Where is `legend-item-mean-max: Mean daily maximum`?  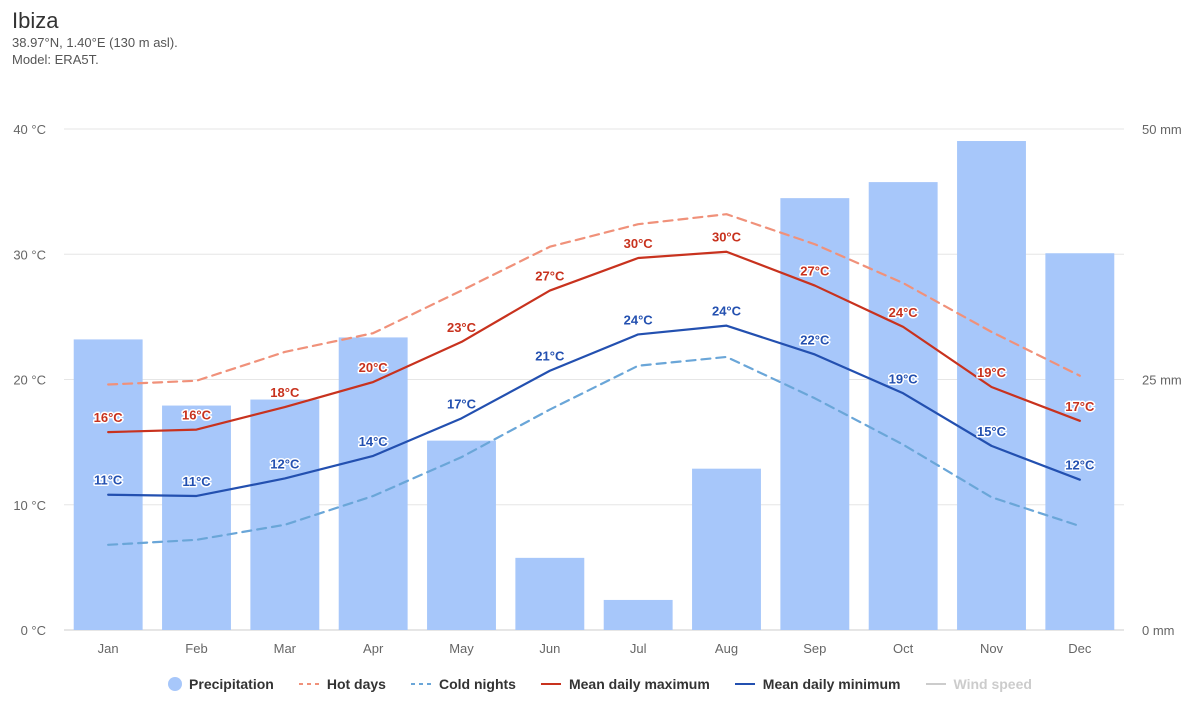 legend-item-mean-max: Mean daily maximum is located at coordinates (625, 684).